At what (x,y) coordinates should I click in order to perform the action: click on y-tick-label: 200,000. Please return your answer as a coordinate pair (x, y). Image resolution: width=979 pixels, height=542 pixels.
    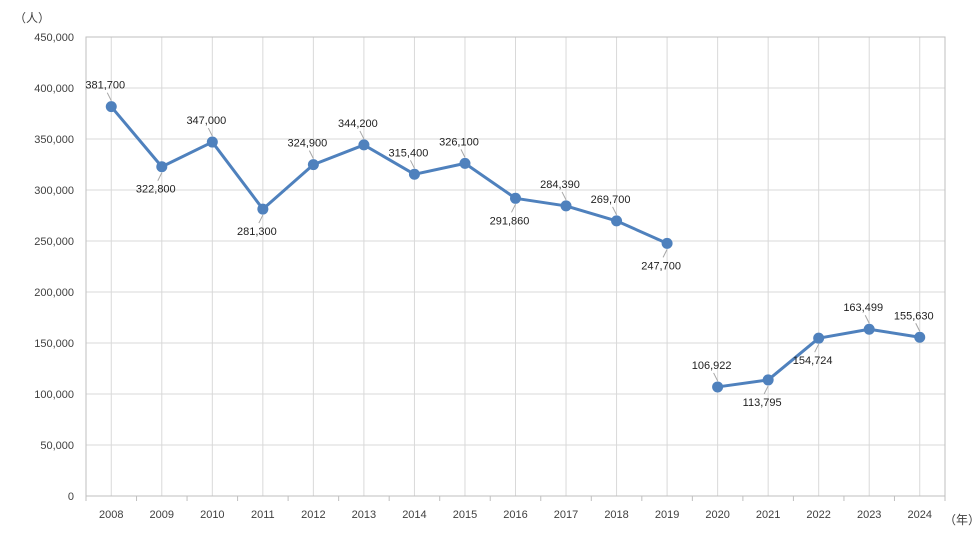
    Looking at the image, I should click on (54, 293).